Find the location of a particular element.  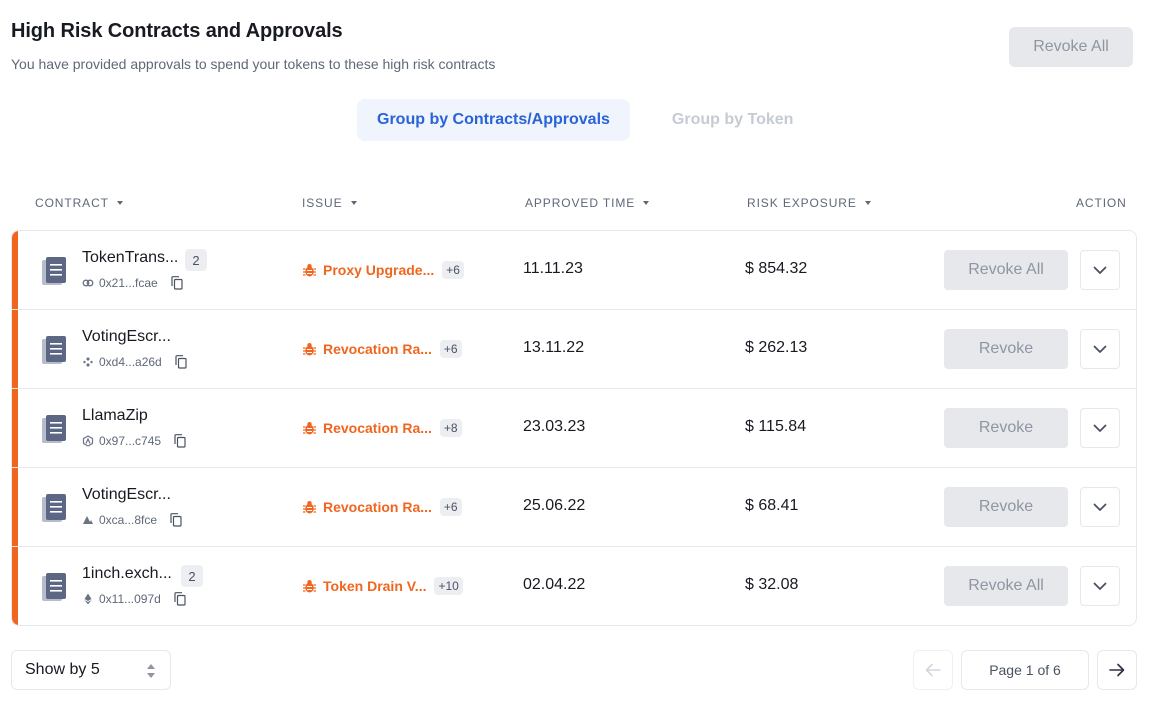

contract-name: LlamaZip is located at coordinates (115, 415).